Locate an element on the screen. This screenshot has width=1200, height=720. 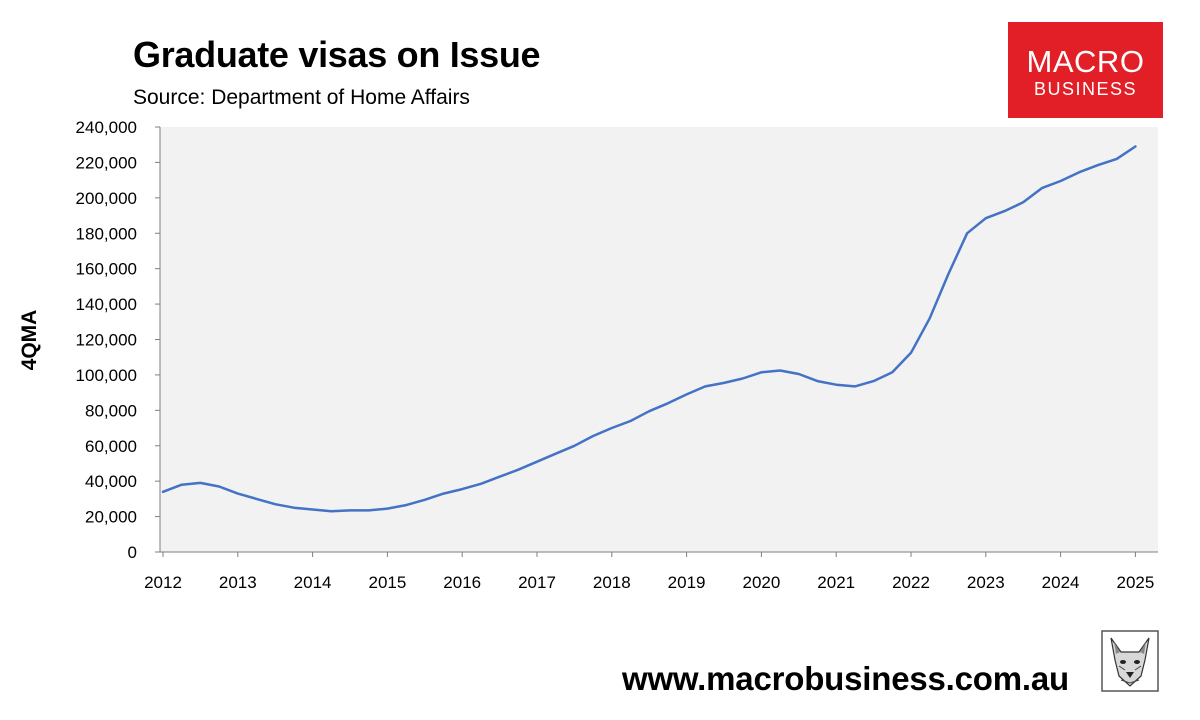
y-tick-label: 60,000 is located at coordinates (111, 446).